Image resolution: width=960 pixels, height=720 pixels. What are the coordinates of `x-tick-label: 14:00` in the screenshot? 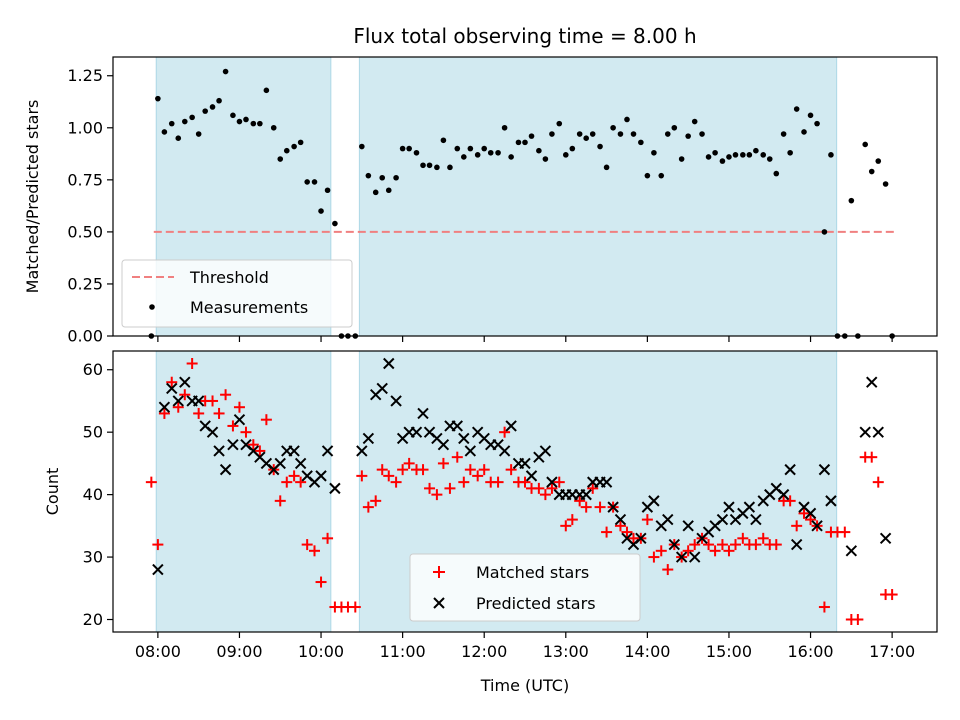 It's located at (647, 651).